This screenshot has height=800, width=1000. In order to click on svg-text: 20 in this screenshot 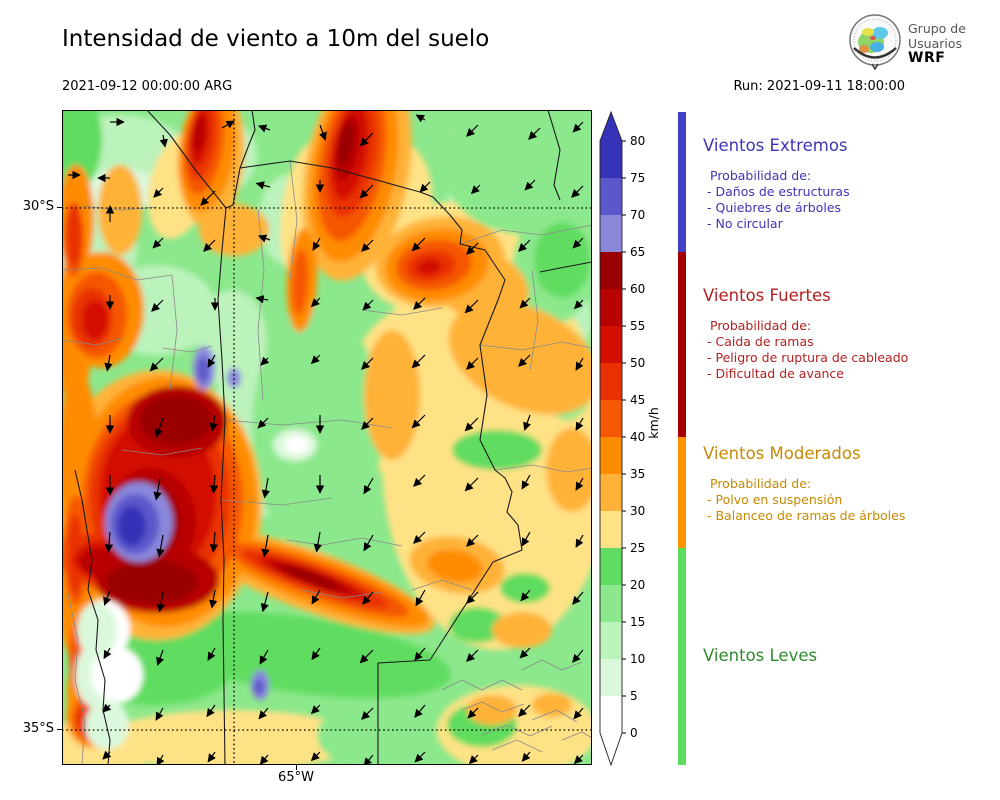, I will do `click(637, 585)`.